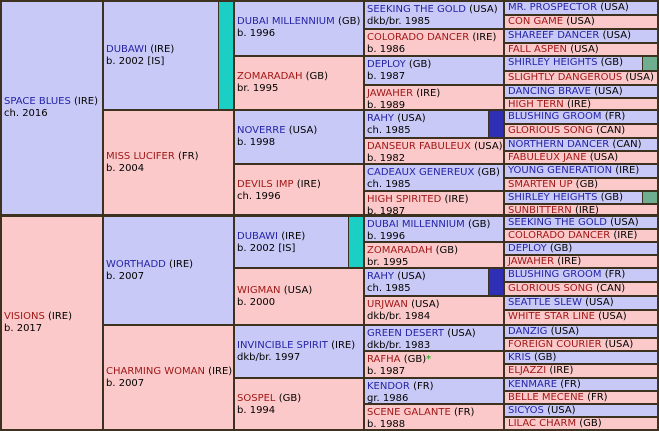  Describe the element at coordinates (547, 157) in the screenshot. I see `horse-name-link: FABULEUX JANE` at that location.